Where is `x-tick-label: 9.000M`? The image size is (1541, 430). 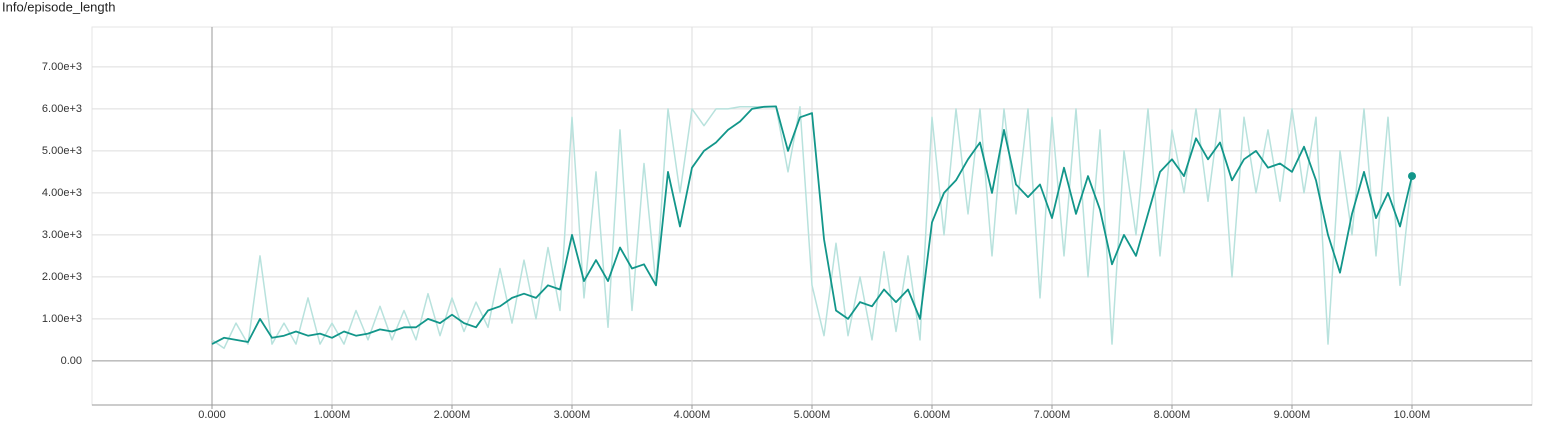
x-tick-label: 9.000M is located at coordinates (1292, 415).